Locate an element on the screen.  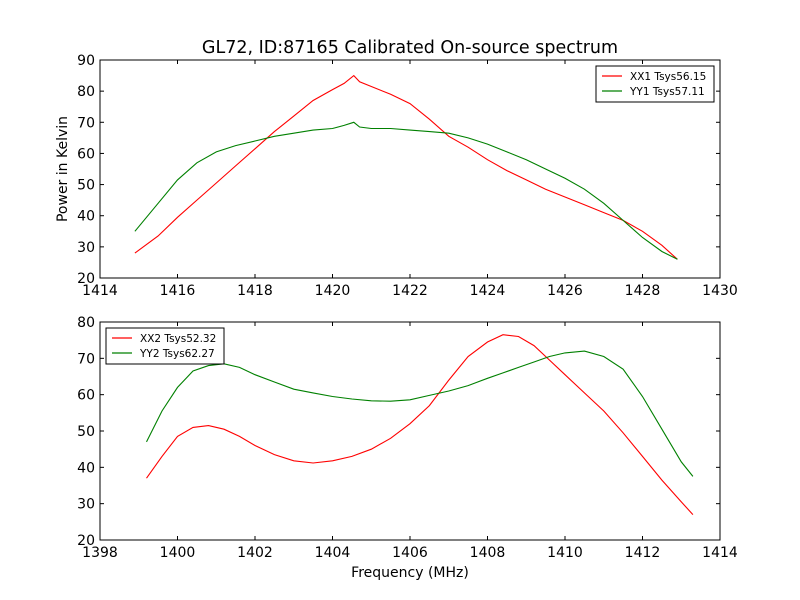
x-tick-label: 1420 is located at coordinates (333, 291).